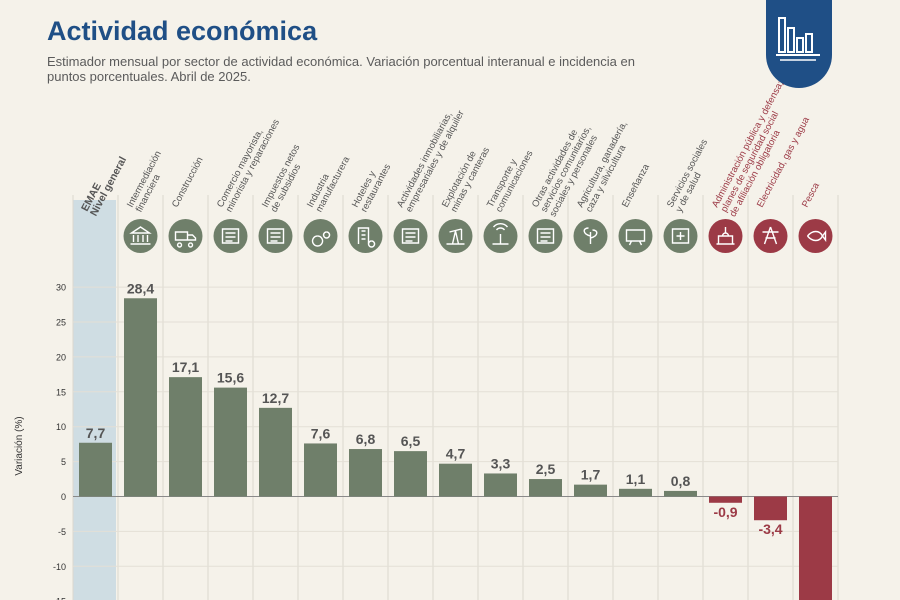 The image size is (900, 600). I want to click on electricity-tower-icon, so click(770, 236).